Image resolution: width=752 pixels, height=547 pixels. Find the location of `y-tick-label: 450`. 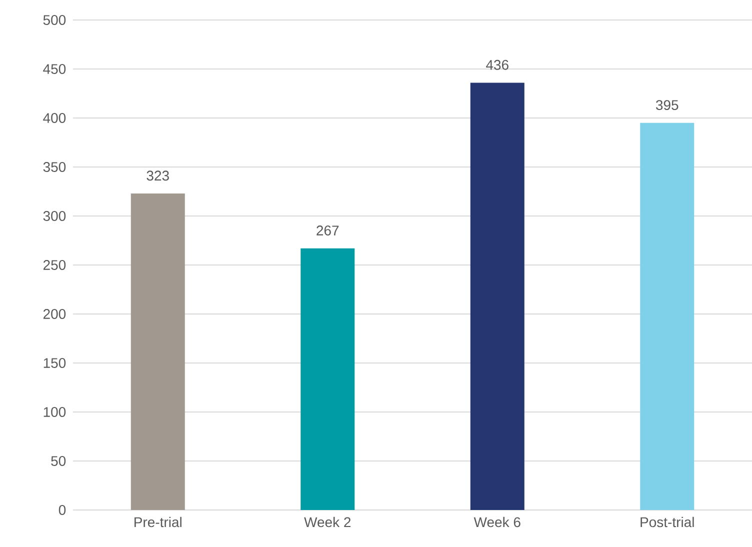

y-tick-label: 450 is located at coordinates (54, 69).